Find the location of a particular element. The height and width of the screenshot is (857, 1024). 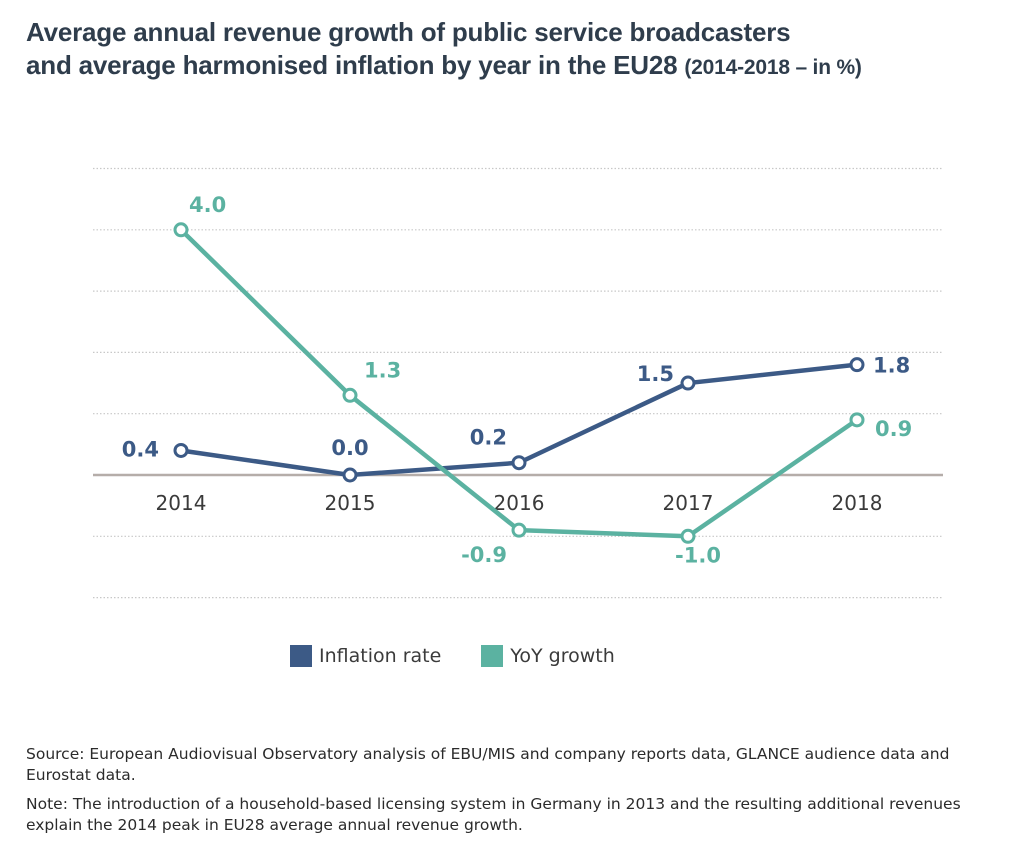

legend-item-yoy: YoY growth is located at coordinates (548, 656).